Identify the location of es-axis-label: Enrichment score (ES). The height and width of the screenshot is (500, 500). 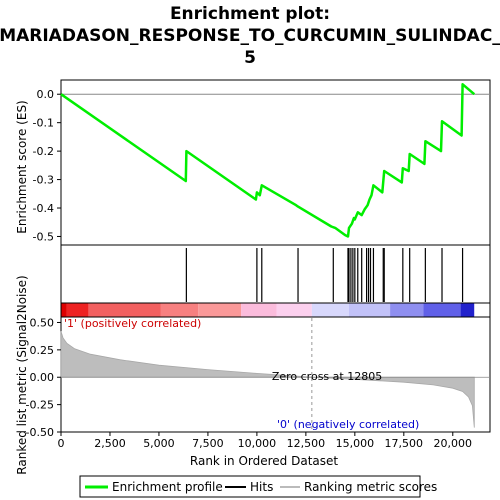
(22, 166).